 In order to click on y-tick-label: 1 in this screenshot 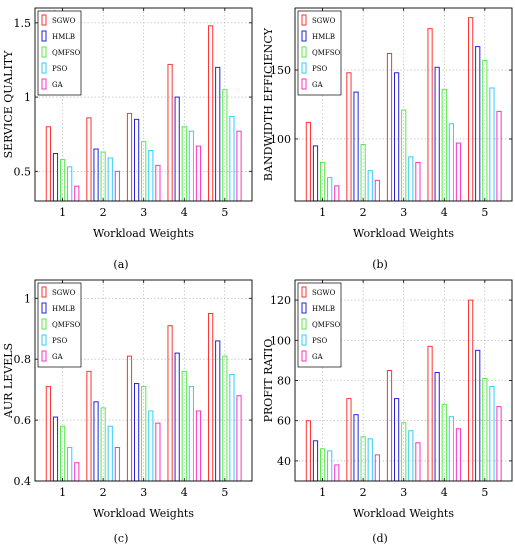, I will do `click(27, 97)`.